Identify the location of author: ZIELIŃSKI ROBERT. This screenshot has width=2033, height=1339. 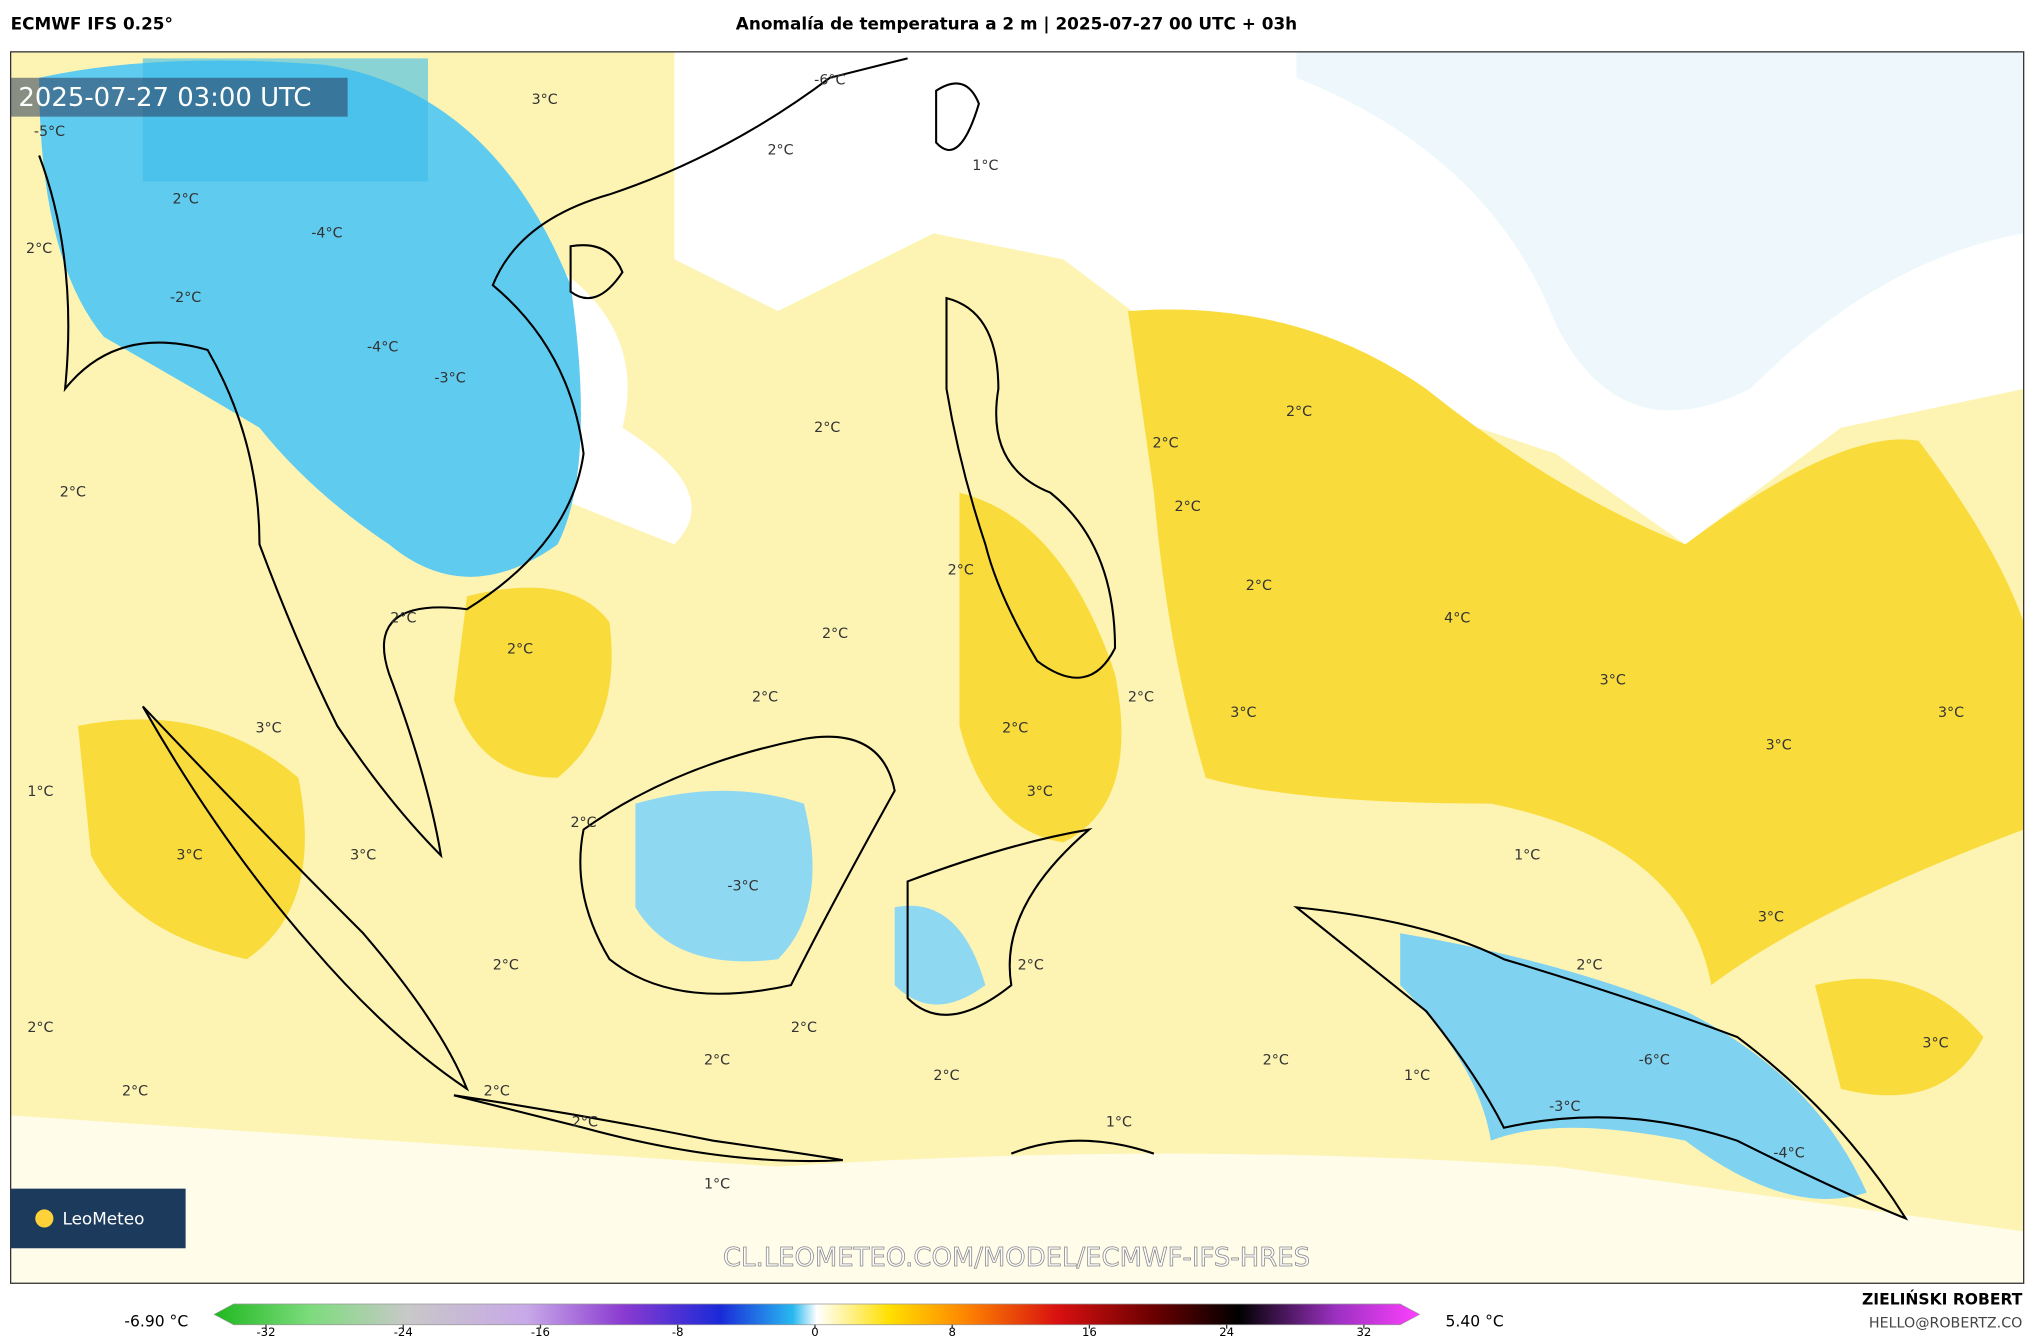
(1942, 1299).